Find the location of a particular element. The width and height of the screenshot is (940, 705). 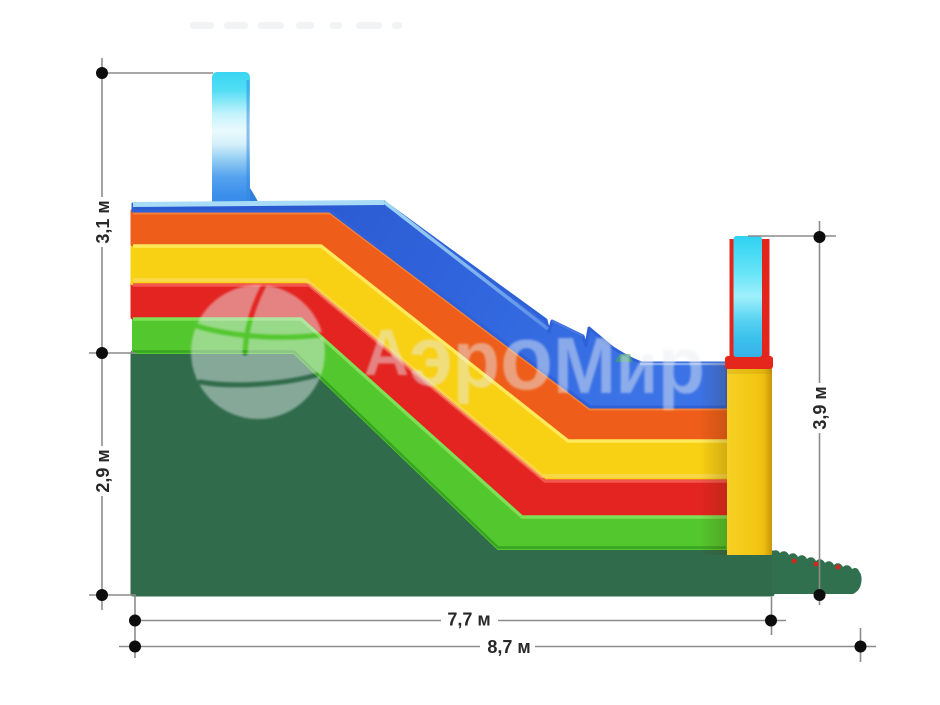

svg-text: 3,1 м is located at coordinates (103, 221).